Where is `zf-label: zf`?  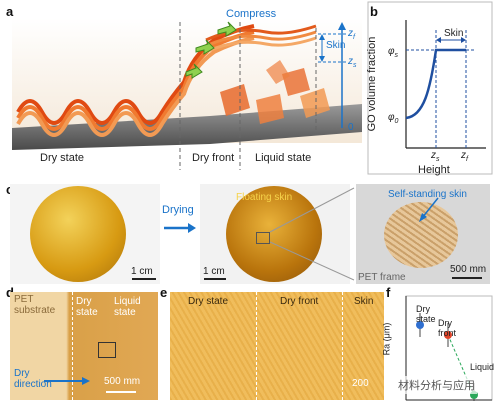
zf-label: zf is located at coordinates (351, 34).